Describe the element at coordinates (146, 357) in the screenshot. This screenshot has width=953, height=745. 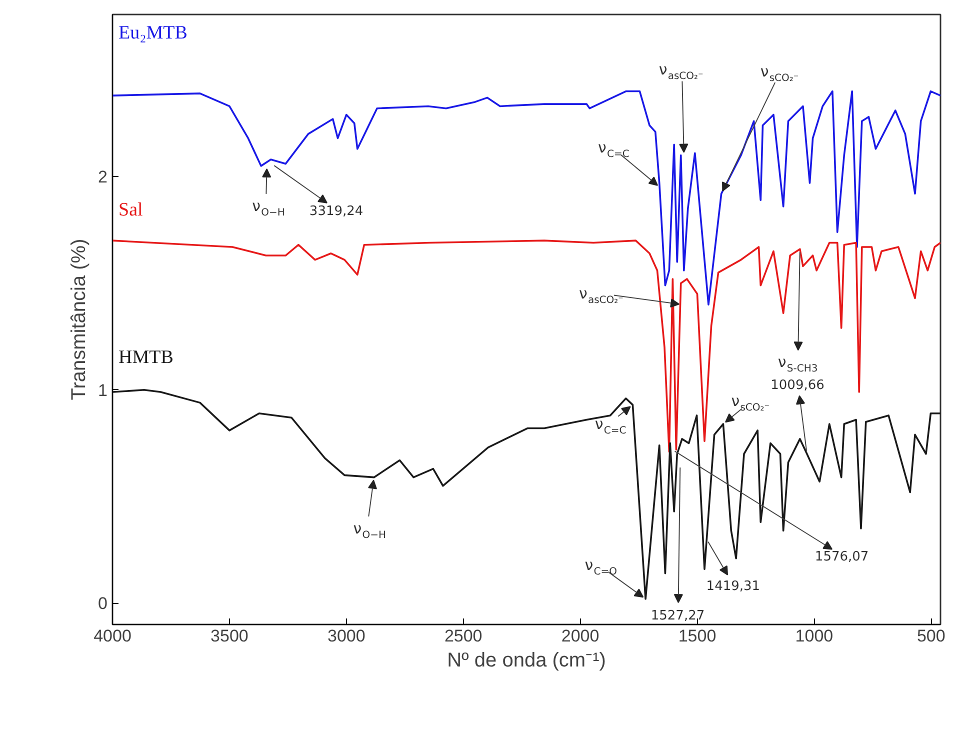
I see `series-label: HMTB` at that location.